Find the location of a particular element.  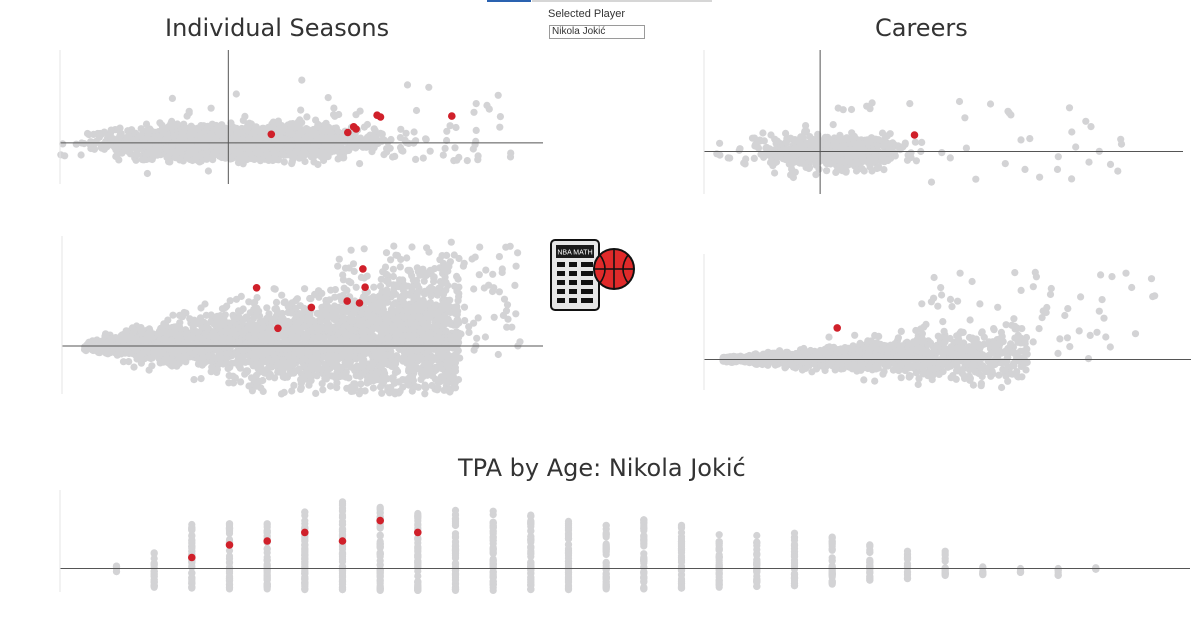

chart-seasons-minutes-tpa is located at coordinates (302, 317).